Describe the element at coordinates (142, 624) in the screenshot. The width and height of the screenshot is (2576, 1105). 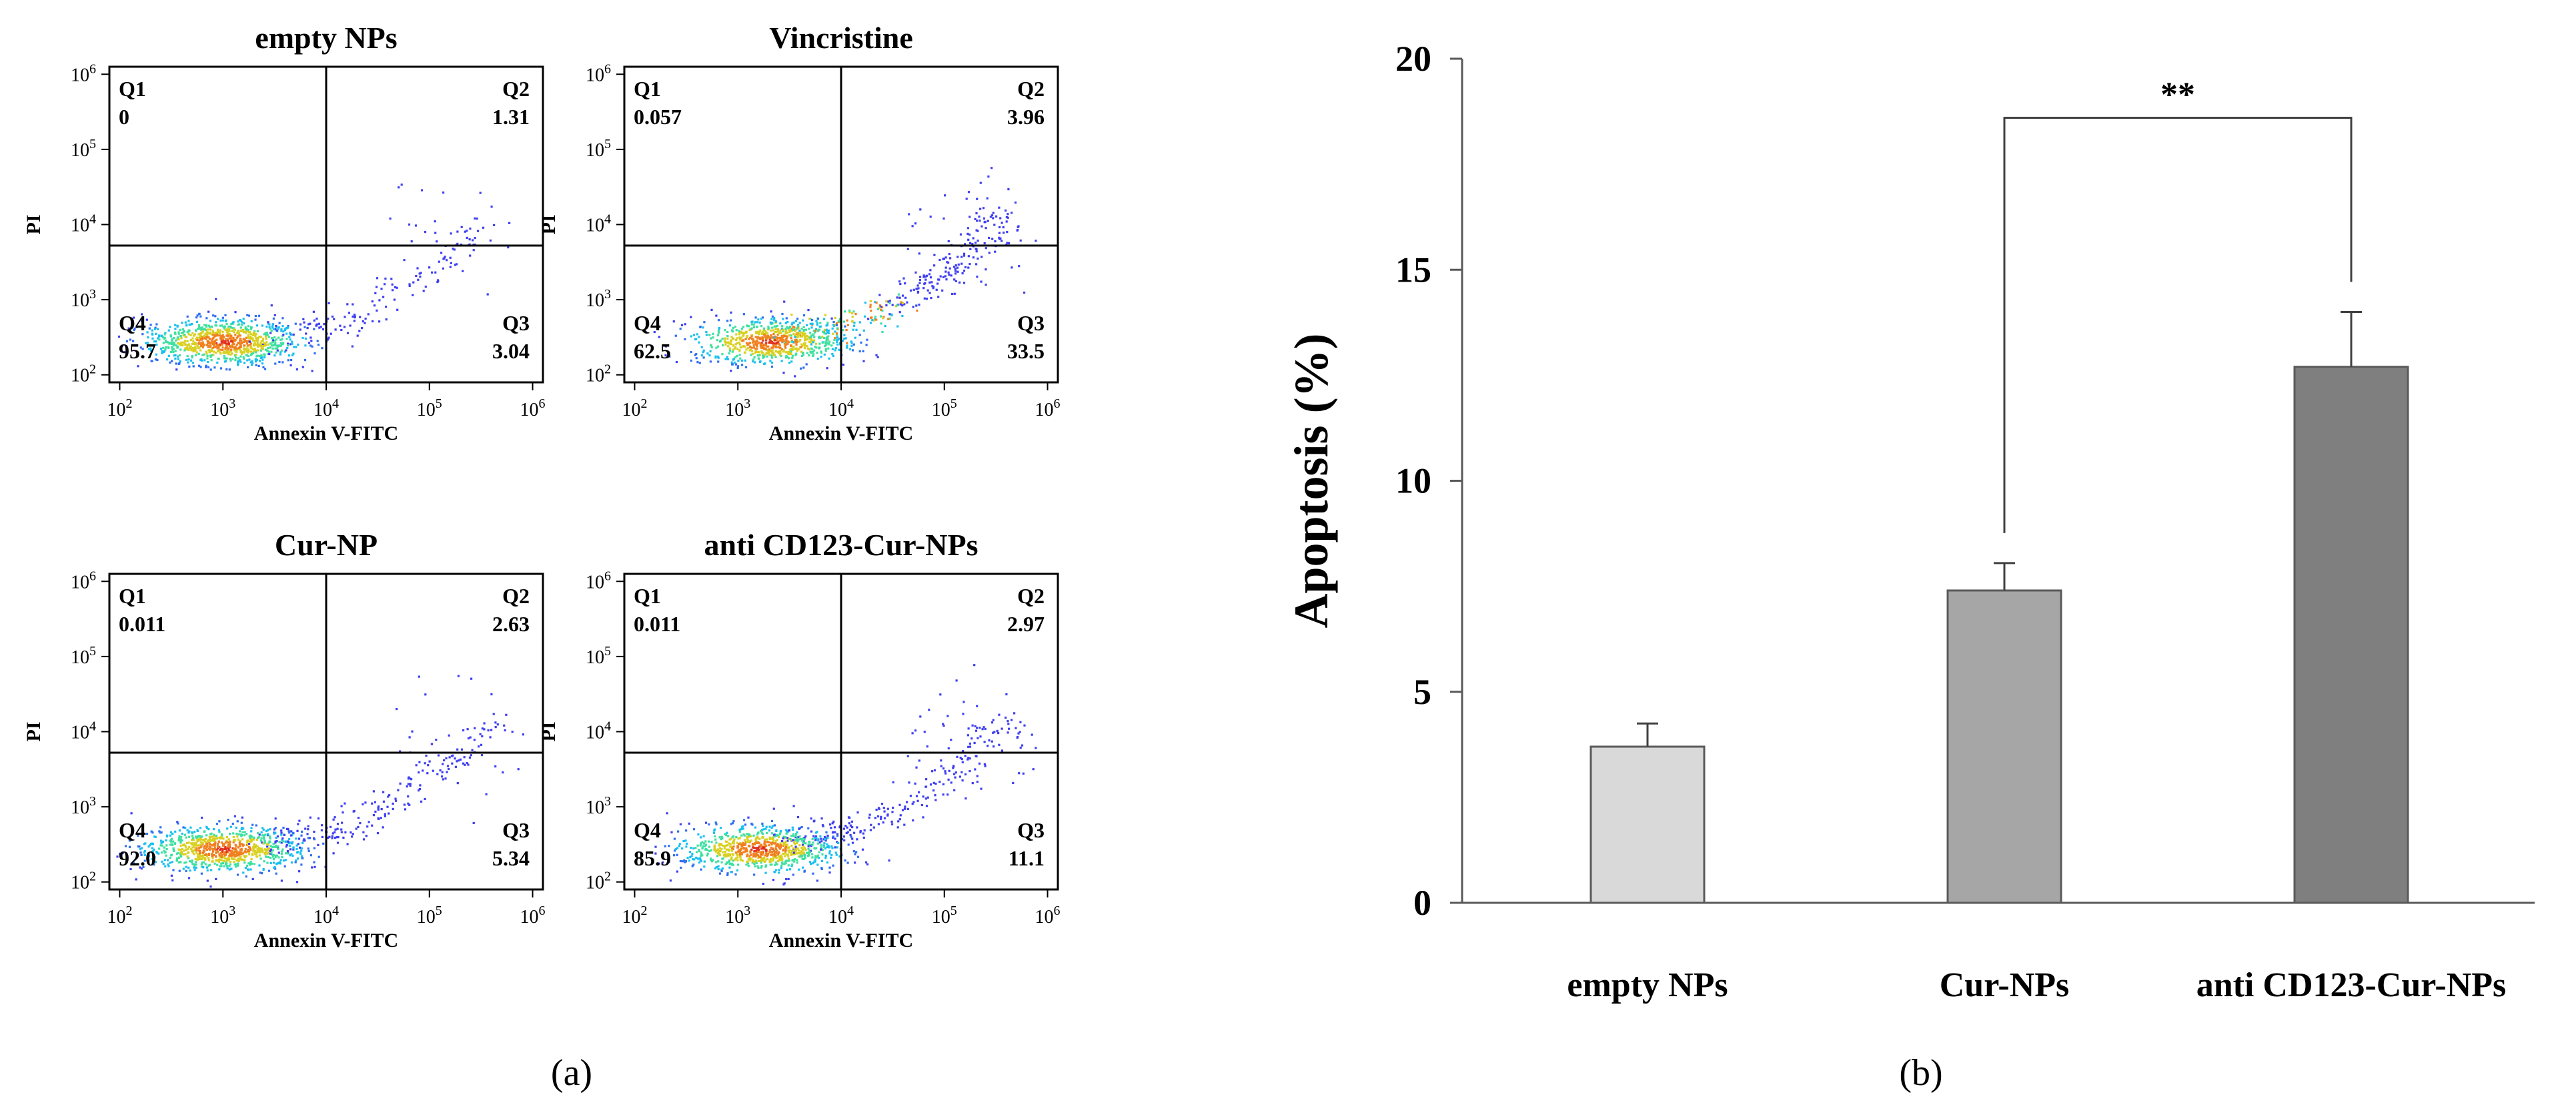
I see `quadrant-value: 0.011` at that location.